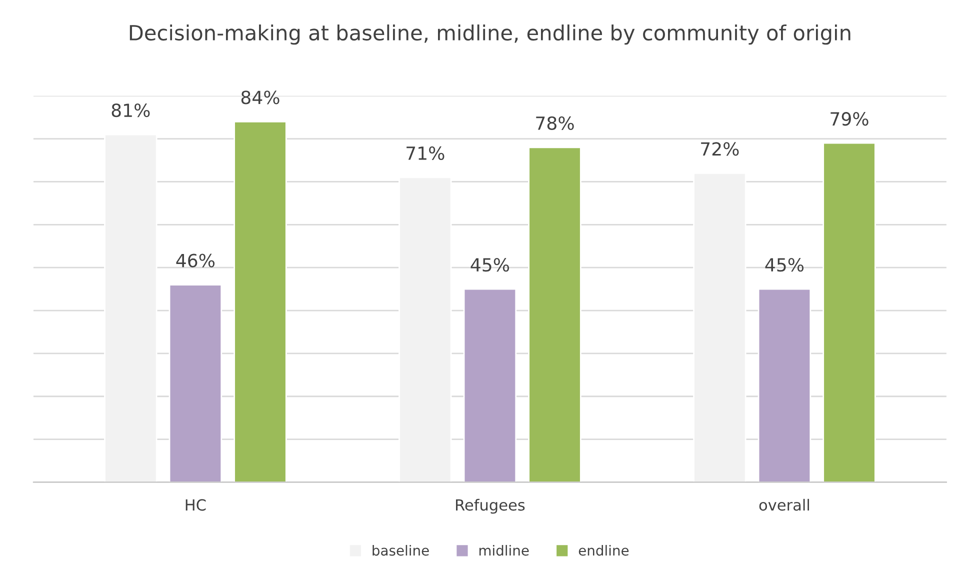 Image resolution: width=956 pixels, height=581 pixels. What do you see at coordinates (260, 97) in the screenshot?
I see `data-label: 84%` at bounding box center [260, 97].